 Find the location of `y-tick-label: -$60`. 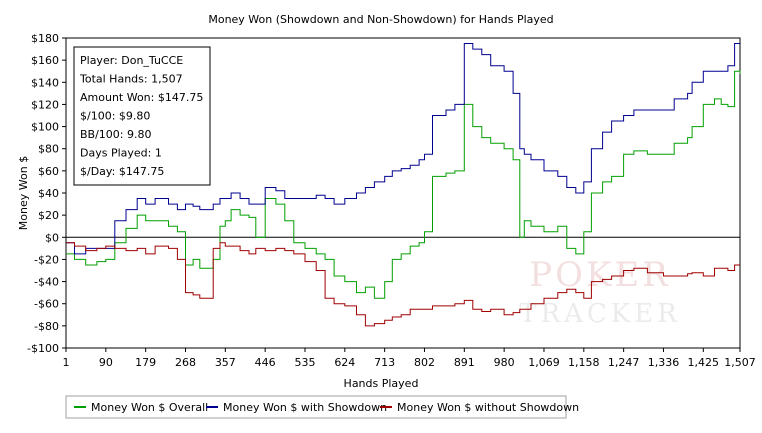

y-tick-label: -$60 is located at coordinates (46, 304).